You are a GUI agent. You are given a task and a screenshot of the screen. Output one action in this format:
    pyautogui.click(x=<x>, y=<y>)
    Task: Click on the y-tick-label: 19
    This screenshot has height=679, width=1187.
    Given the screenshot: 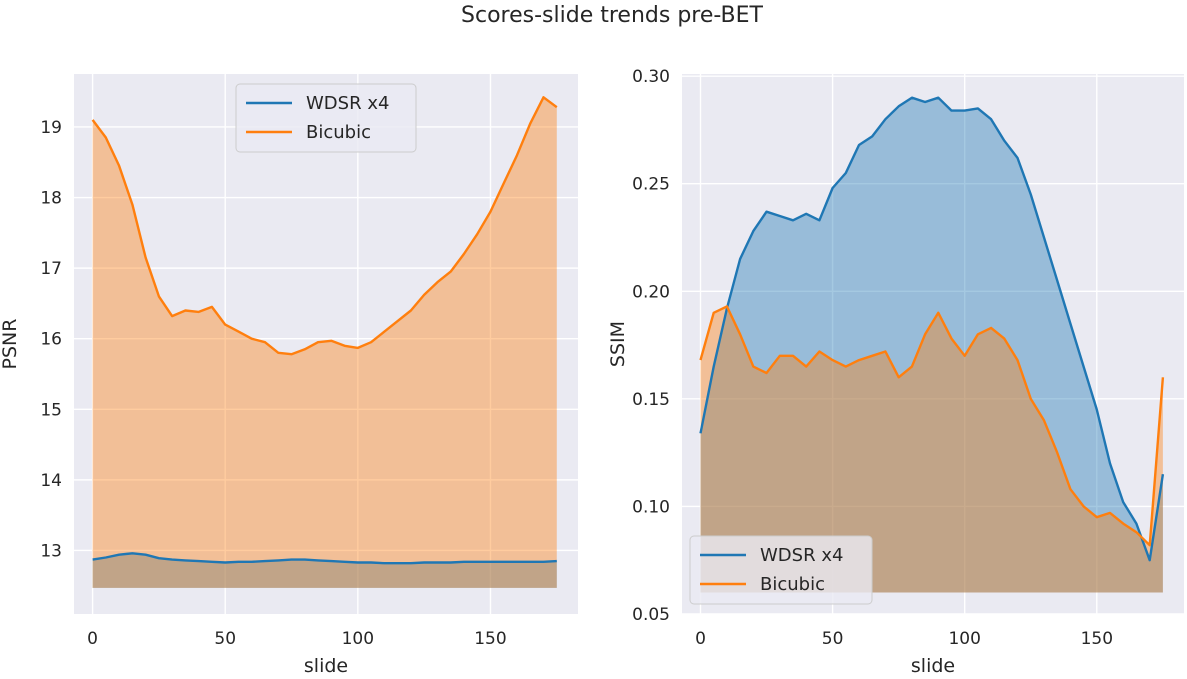 What is the action you would take?
    pyautogui.click(x=51, y=128)
    